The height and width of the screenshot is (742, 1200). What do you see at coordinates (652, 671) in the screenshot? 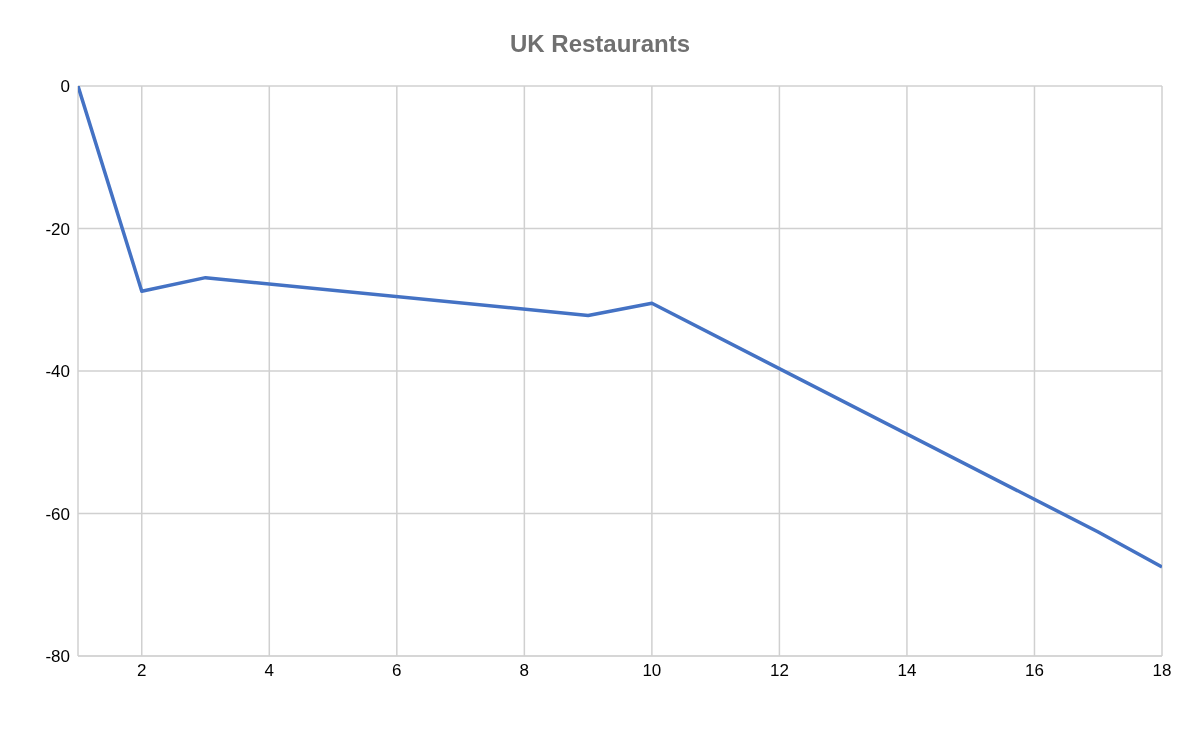
I see `x-tick-label: 10` at bounding box center [652, 671].